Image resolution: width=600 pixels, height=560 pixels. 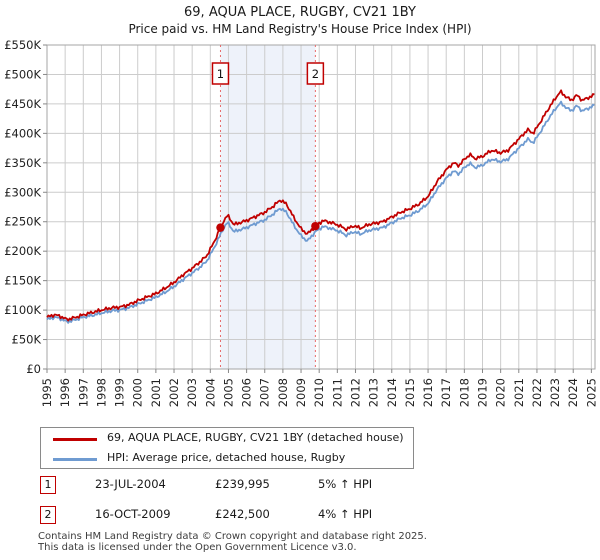 What do you see at coordinates (22, 222) in the screenshot?
I see `y-tick-label: £250K` at bounding box center [22, 222].